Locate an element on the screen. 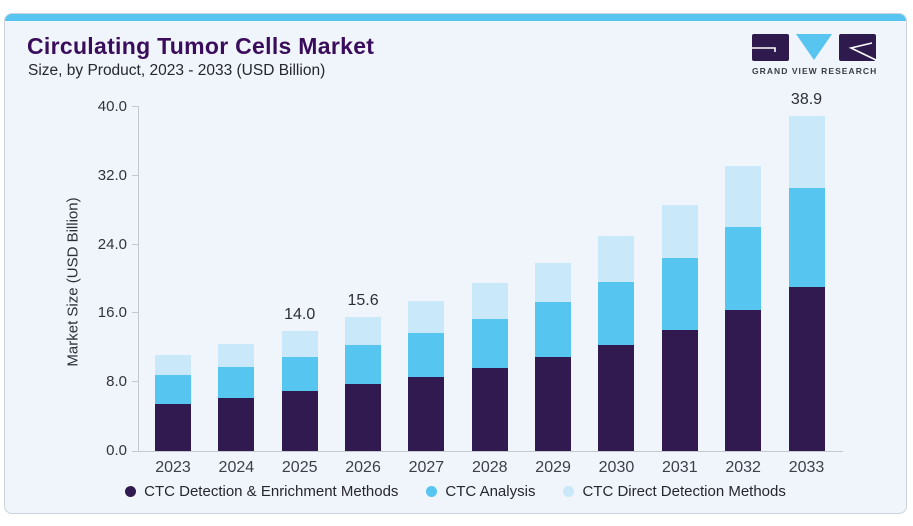  legend-label: CTC Direct Detection Methods is located at coordinates (684, 491).